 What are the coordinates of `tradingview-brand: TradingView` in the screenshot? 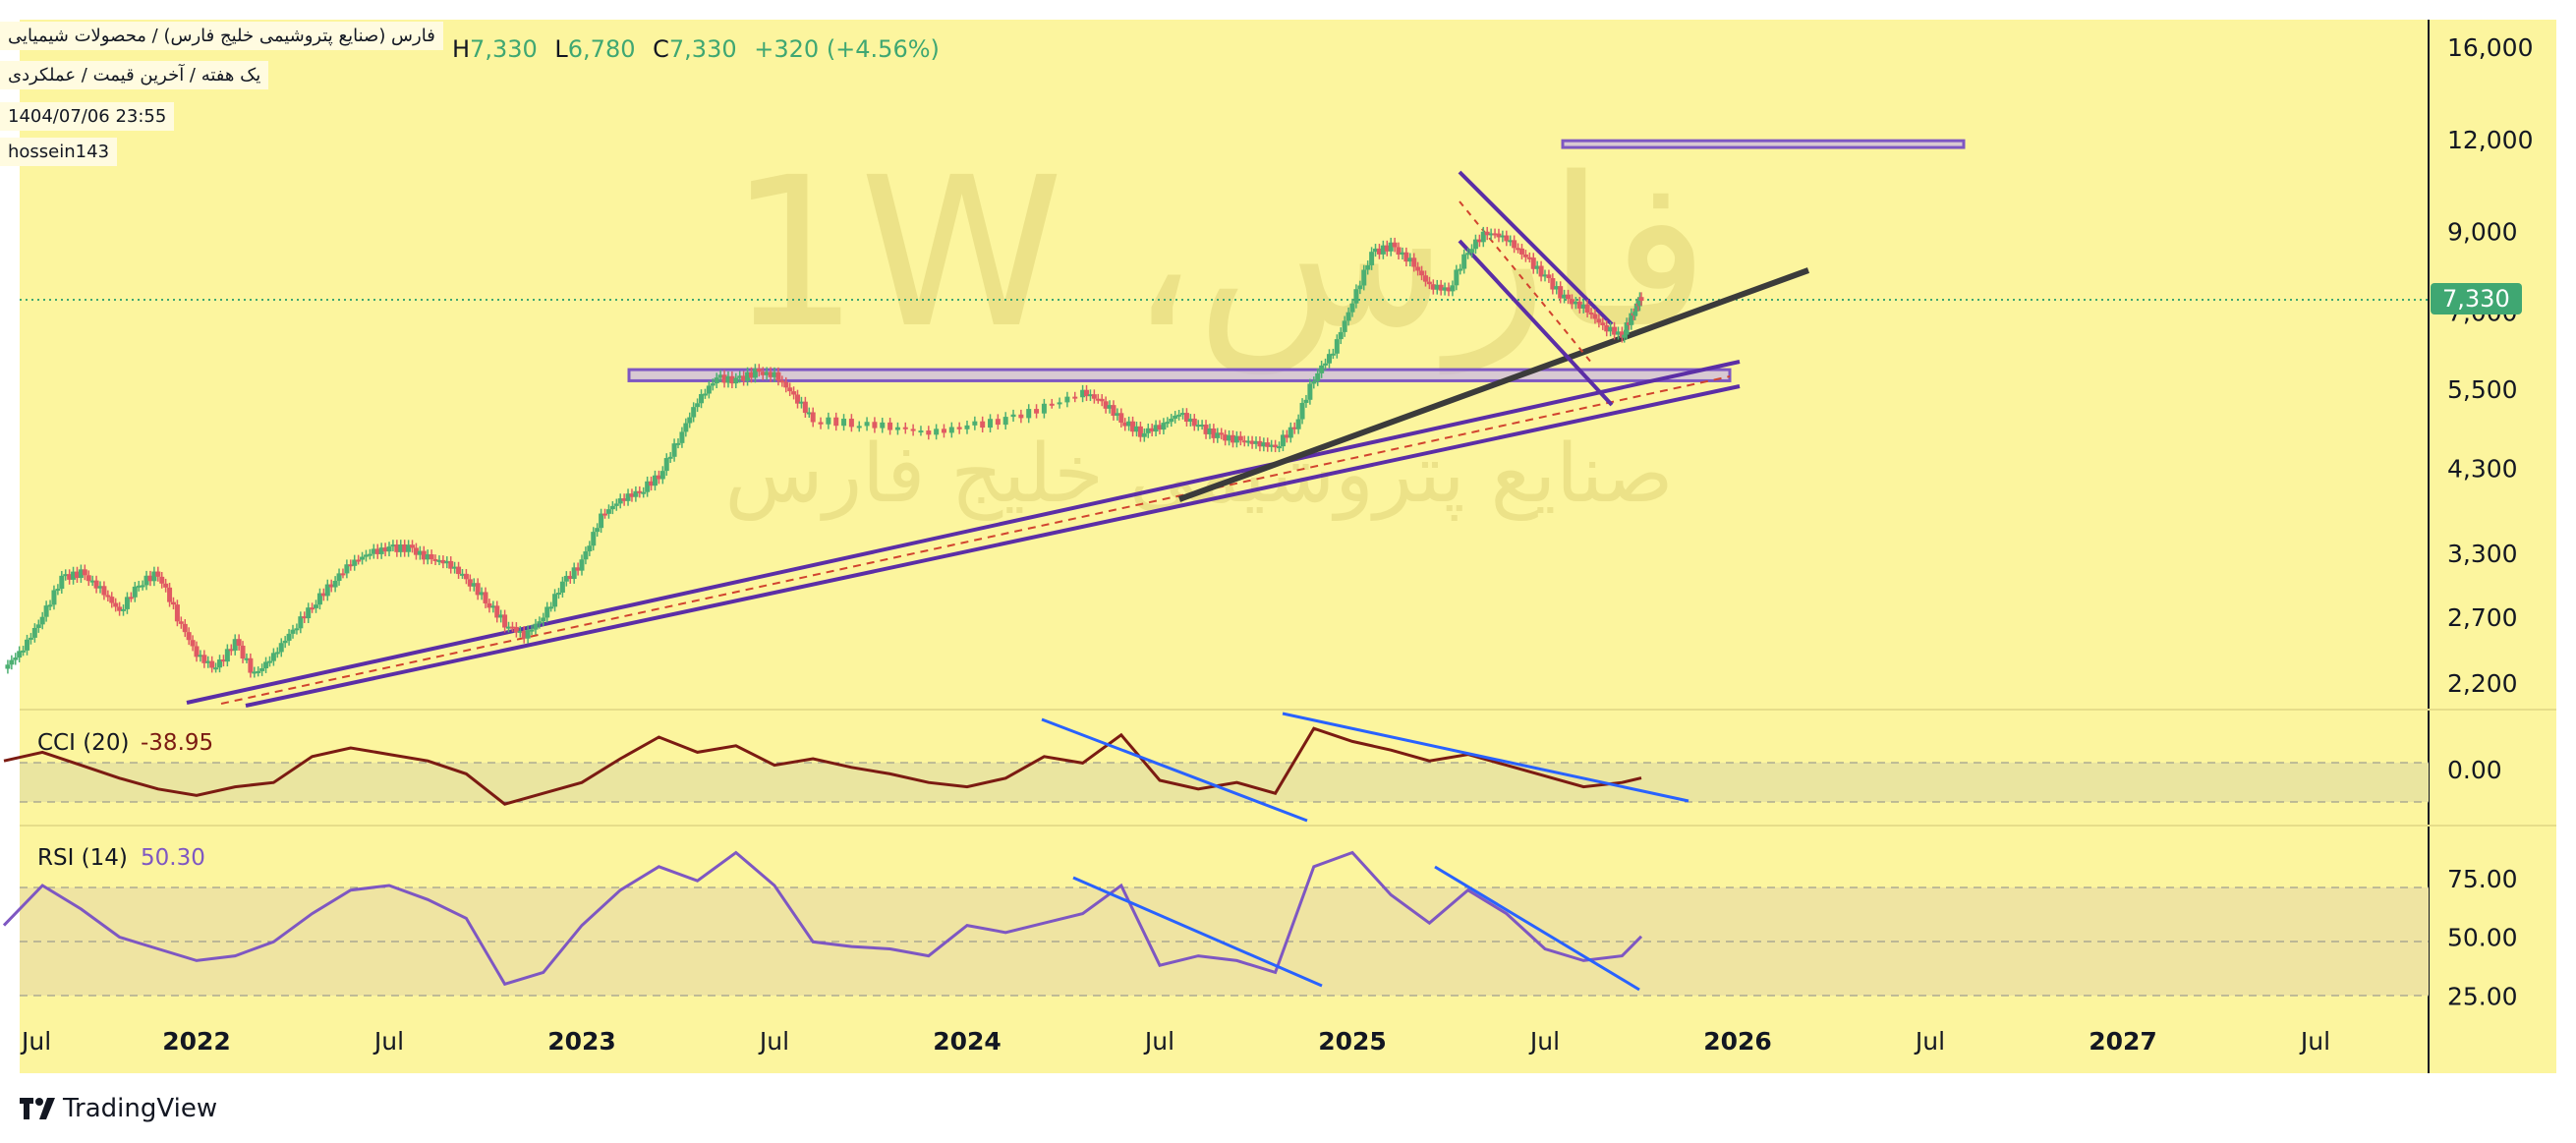 It's located at (118, 1108).